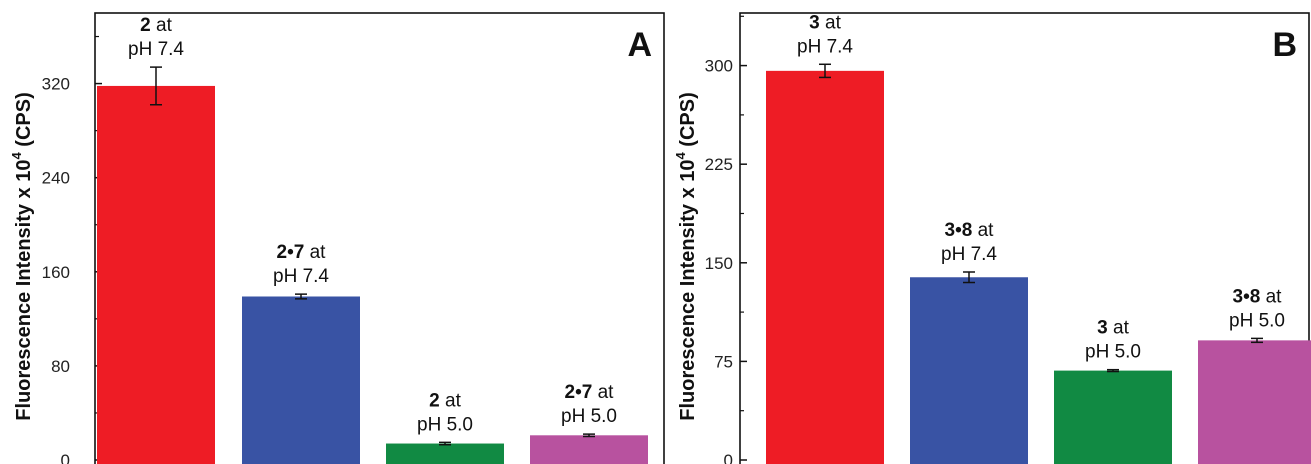 This screenshot has height=464, width=1311. What do you see at coordinates (60, 366) in the screenshot?
I see `y-tick-label: 80` at bounding box center [60, 366].